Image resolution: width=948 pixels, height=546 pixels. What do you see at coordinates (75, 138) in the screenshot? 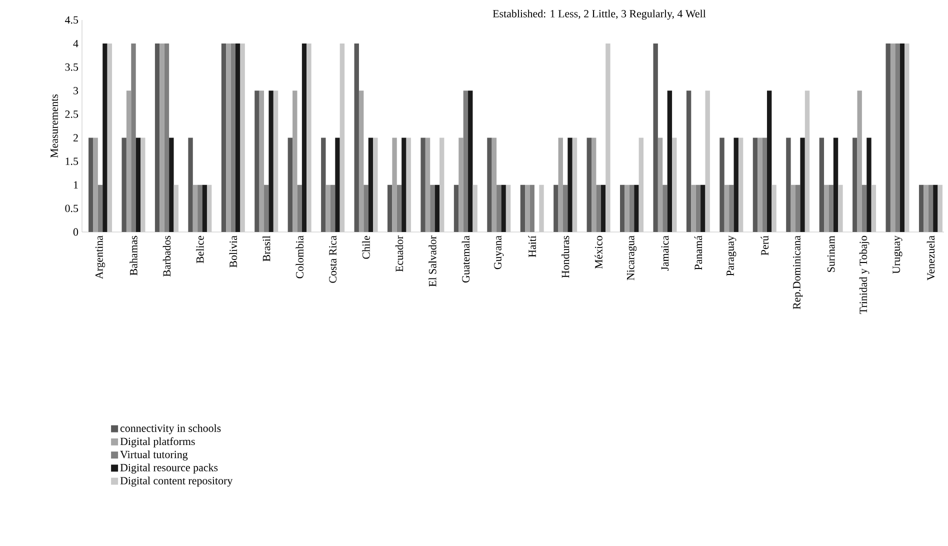
I see `y-tick-label: 2` at bounding box center [75, 138].